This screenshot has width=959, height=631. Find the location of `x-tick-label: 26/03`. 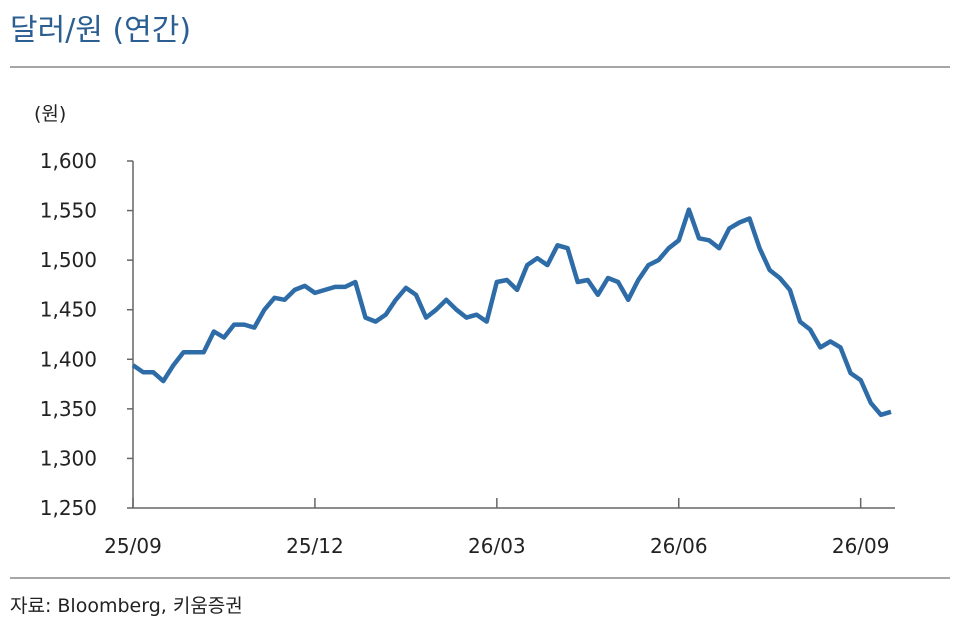

x-tick-label: 26/03 is located at coordinates (497, 546).